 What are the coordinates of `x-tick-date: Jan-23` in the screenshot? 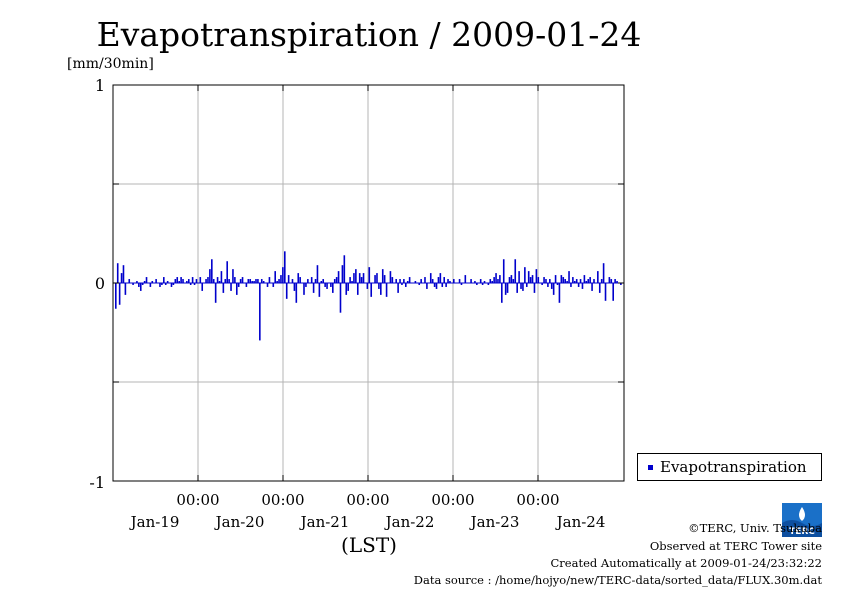 It's located at (494, 522).